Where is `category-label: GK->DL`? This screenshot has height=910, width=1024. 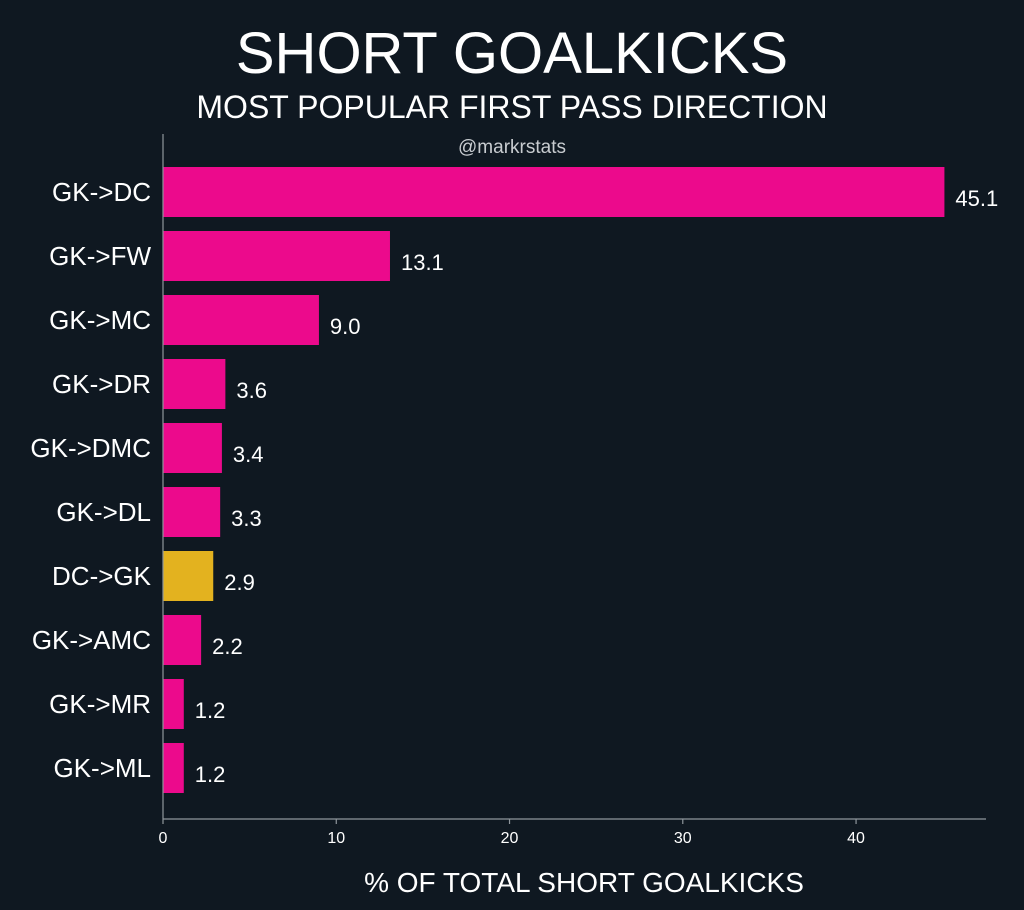 category-label: GK->DL is located at coordinates (103, 512).